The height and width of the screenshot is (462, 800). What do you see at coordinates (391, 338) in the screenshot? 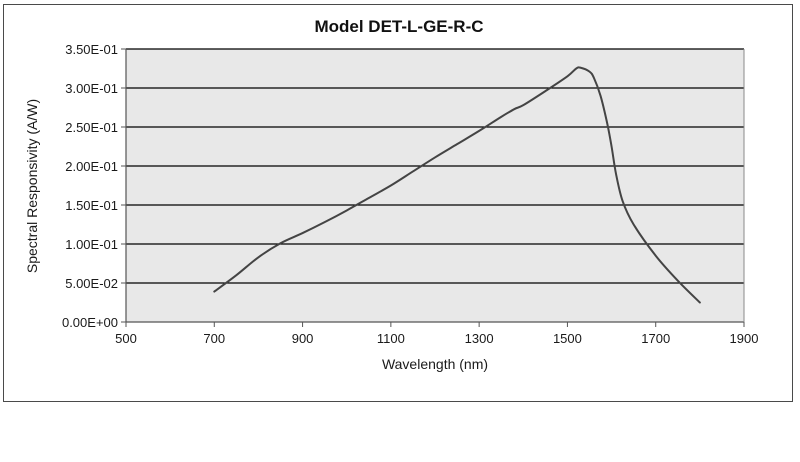
I see `x-tick-label: 1100` at bounding box center [391, 338].